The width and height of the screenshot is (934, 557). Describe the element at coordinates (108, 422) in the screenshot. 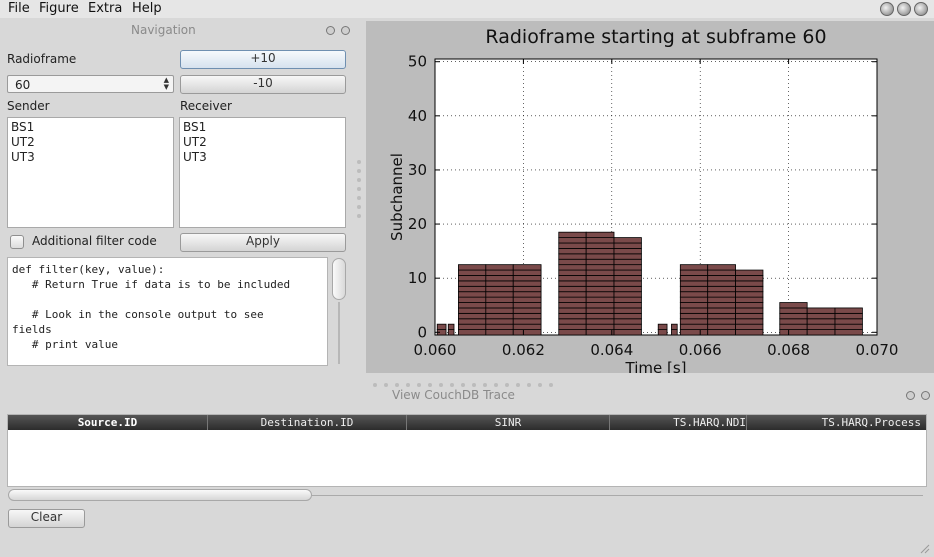

I see `column-source-id: Source.ID` at that location.